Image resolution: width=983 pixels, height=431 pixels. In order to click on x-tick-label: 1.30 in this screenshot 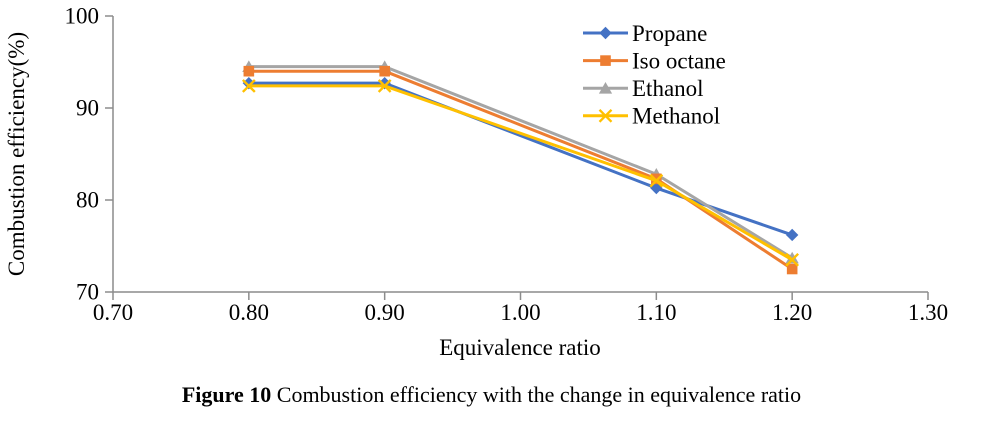, I will do `click(928, 312)`.